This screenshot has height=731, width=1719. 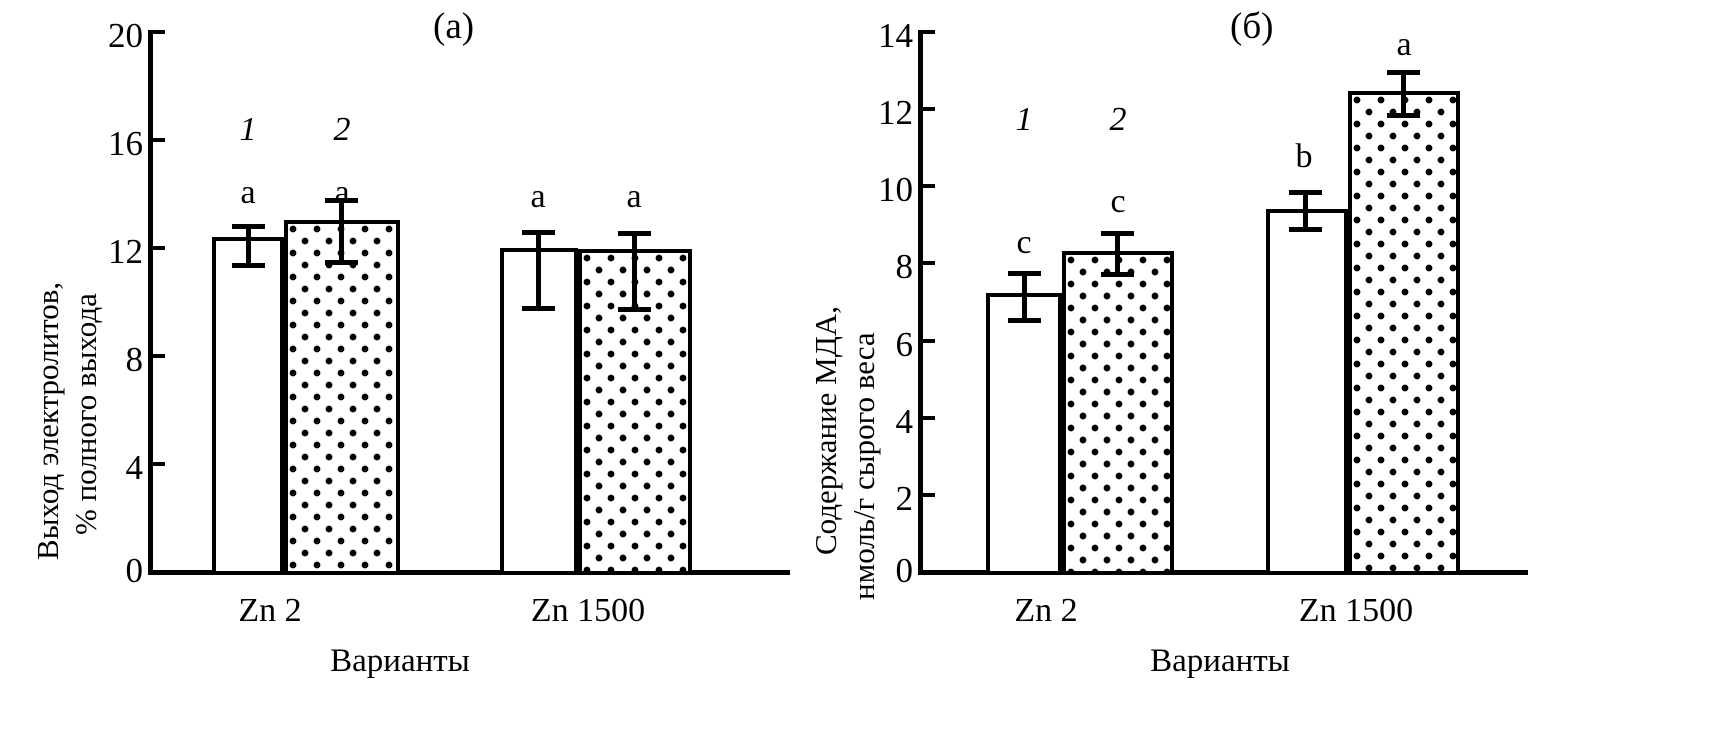 What do you see at coordinates (341, 231) in the screenshot?
I see `panel-a-errorbar-zn2-series2` at bounding box center [341, 231].